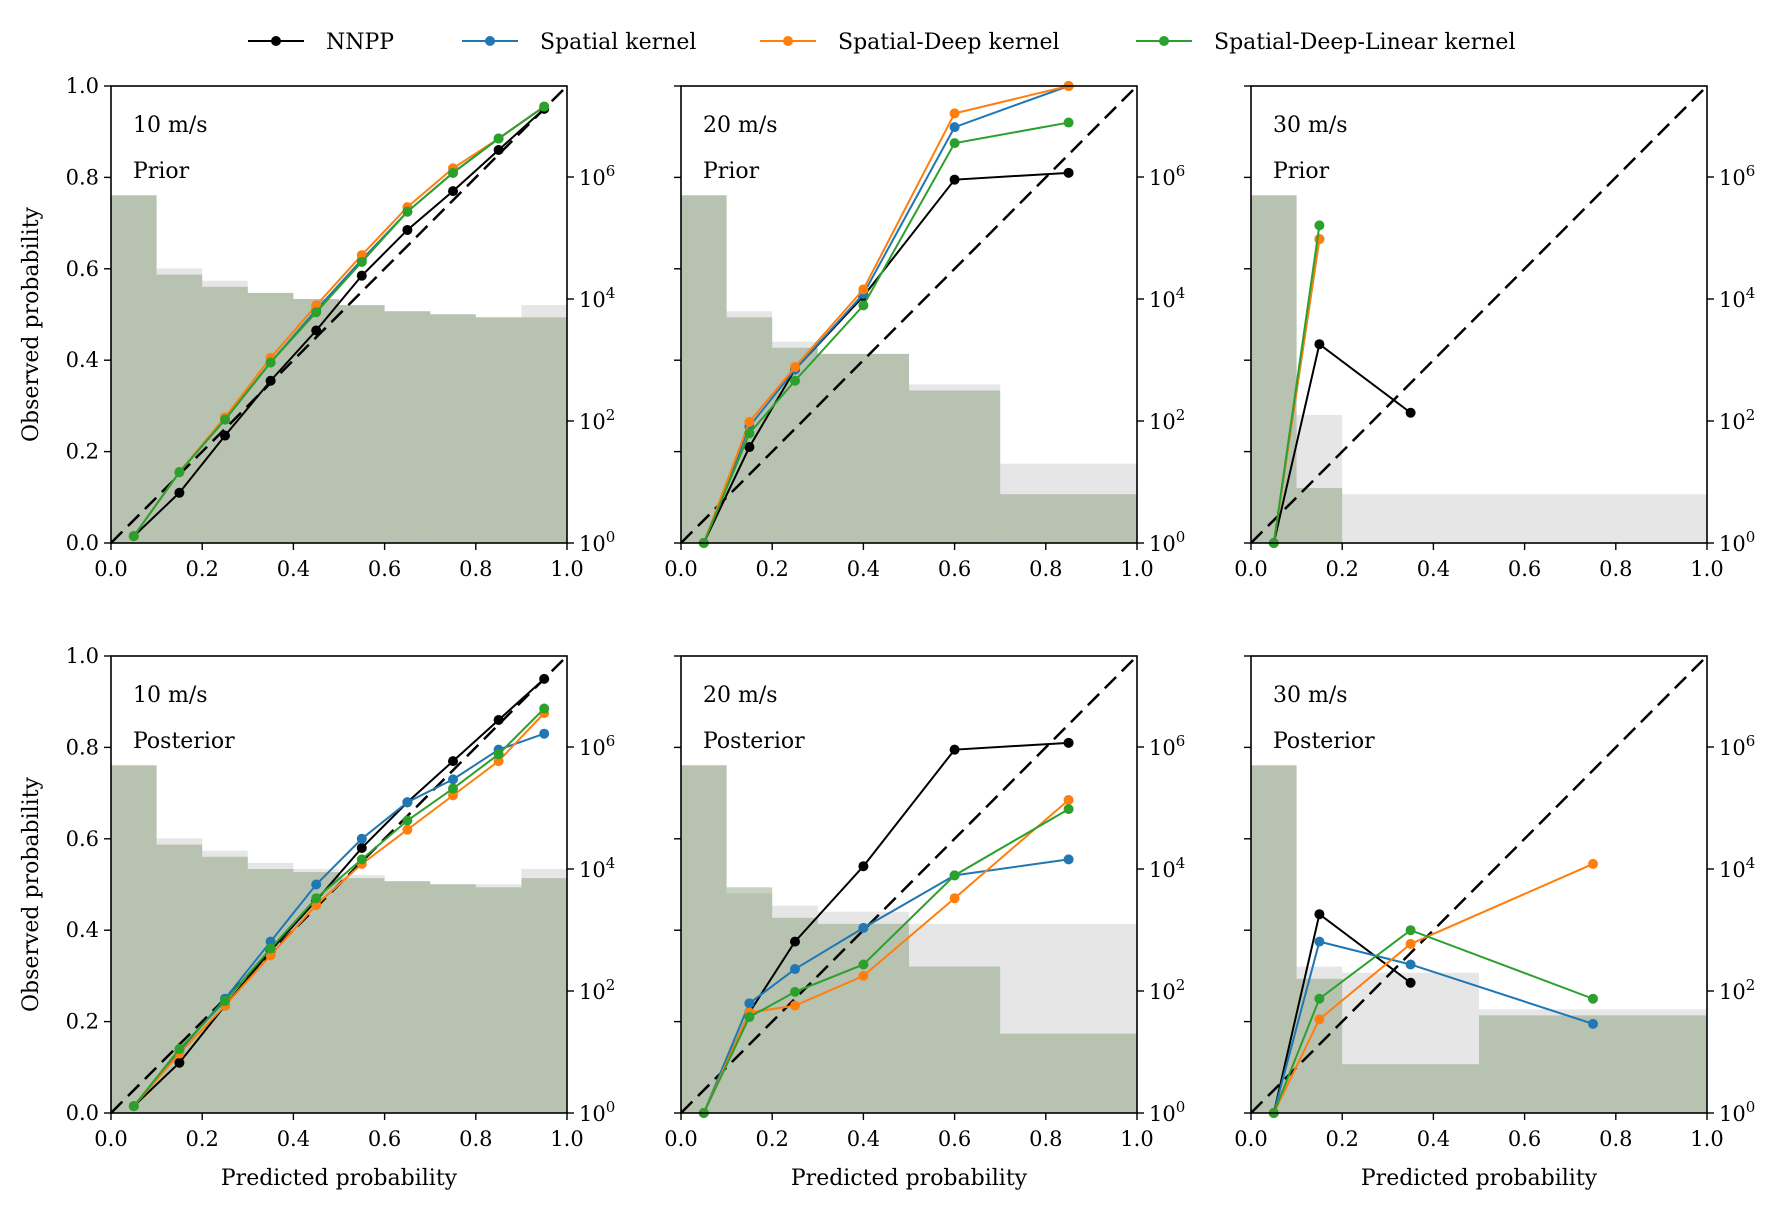  Describe the element at coordinates (954, 1139) in the screenshot. I see `x-tick-label: 0.6` at that location.